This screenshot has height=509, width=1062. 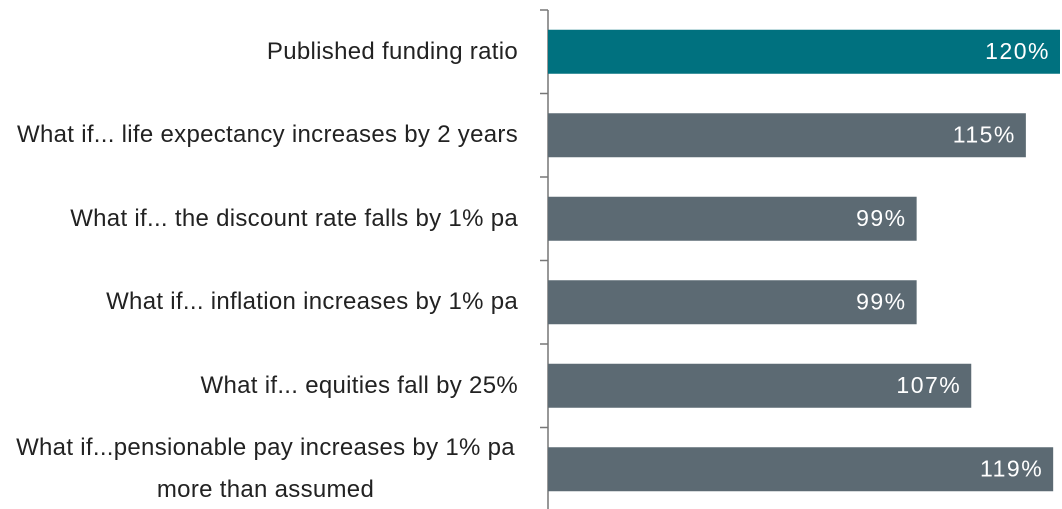 What do you see at coordinates (1011, 468) in the screenshot?
I see `value-label: 119%` at bounding box center [1011, 468].